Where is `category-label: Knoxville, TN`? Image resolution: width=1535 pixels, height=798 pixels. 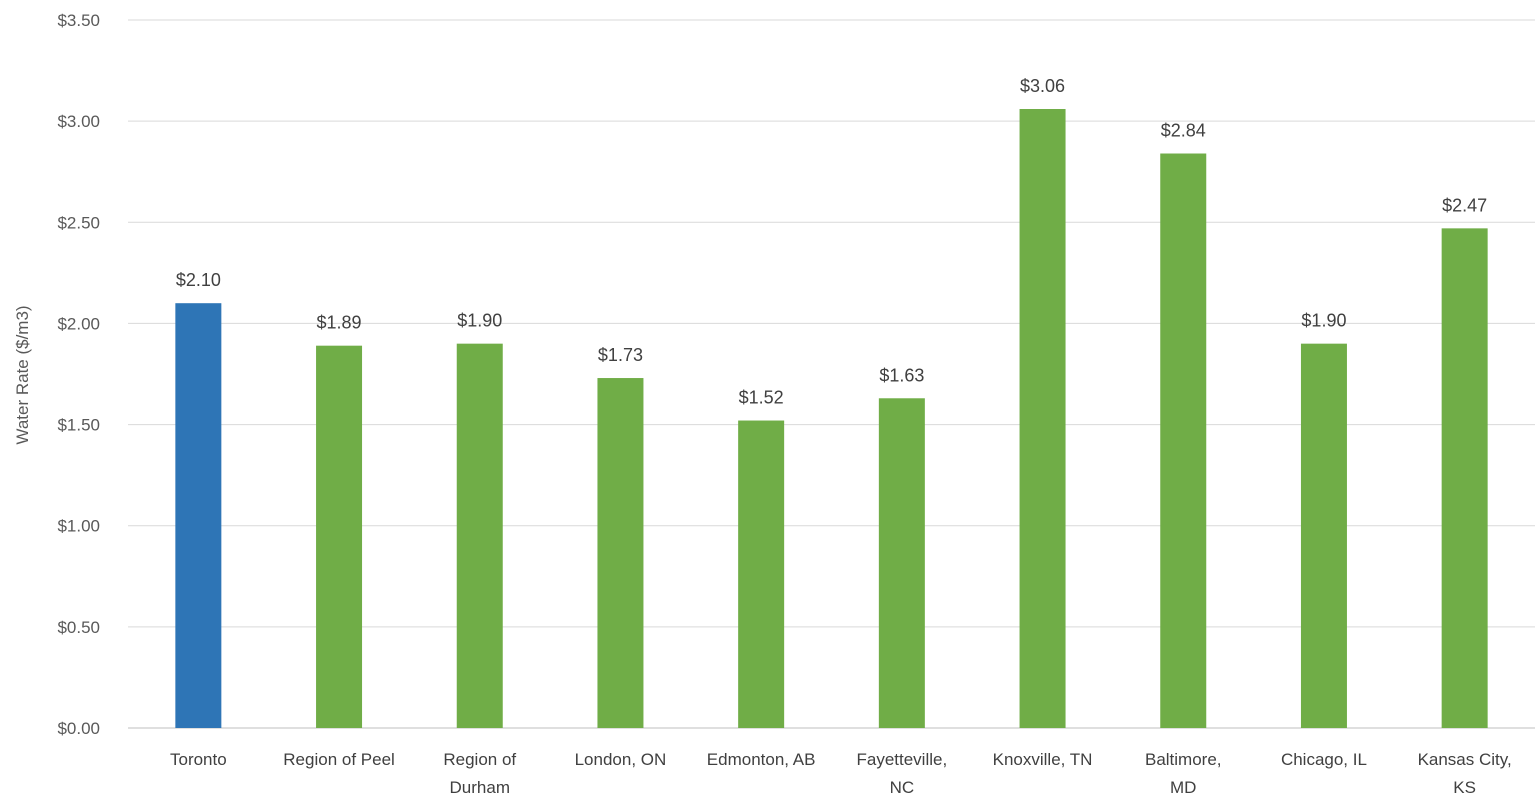 category-label: Knoxville, TN is located at coordinates (1043, 759).